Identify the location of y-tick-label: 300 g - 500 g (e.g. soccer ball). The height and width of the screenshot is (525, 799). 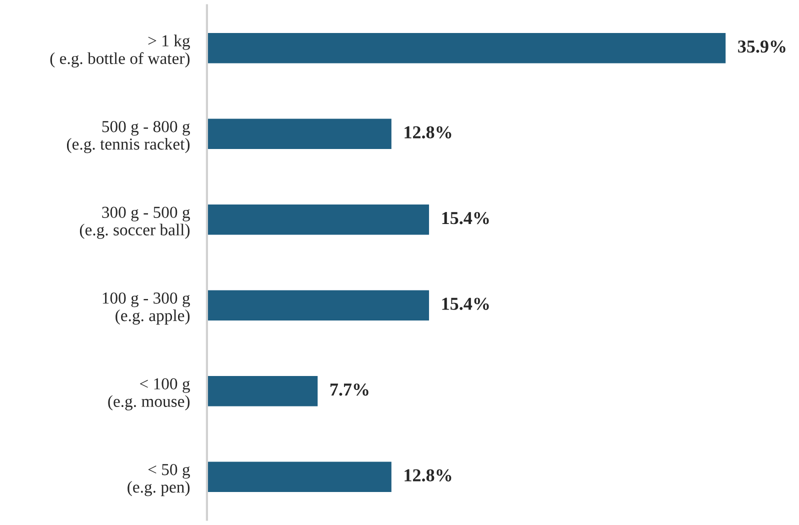
(135, 222).